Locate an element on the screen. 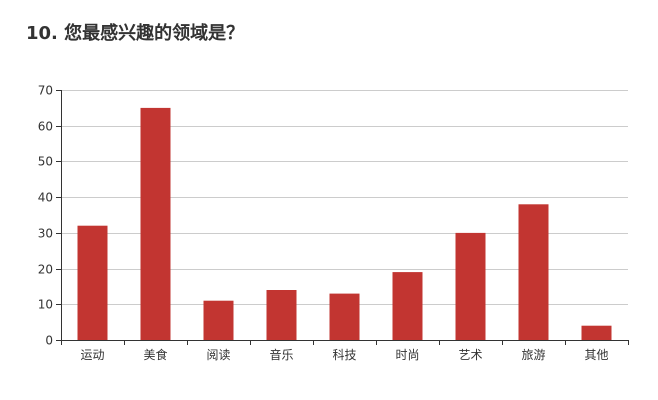  bar-美食 is located at coordinates (155, 224).